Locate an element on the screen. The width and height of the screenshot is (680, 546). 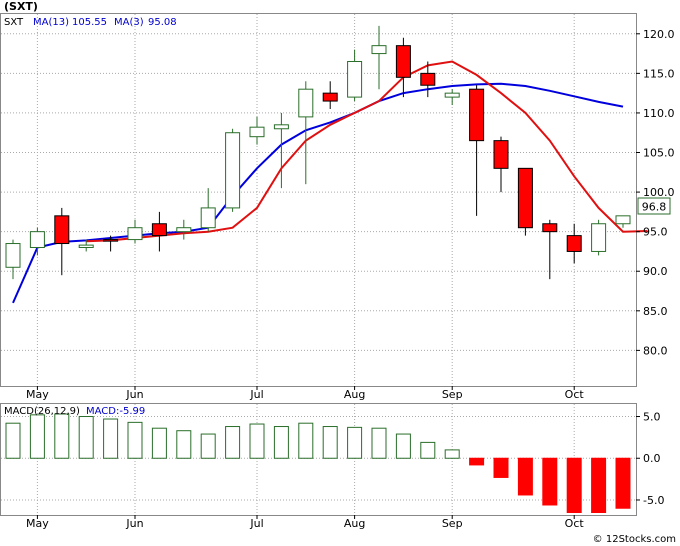
macd-y-axis: 5.0 0.0 -5.0 is located at coordinates (650, 459).